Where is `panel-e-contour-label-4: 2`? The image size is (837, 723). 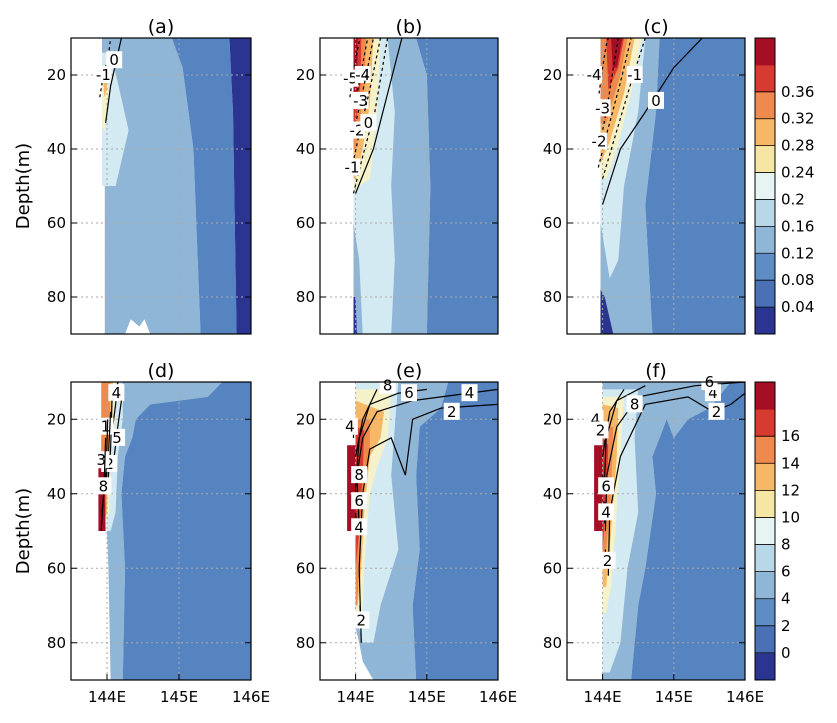 panel-e-contour-label-4: 2 is located at coordinates (362, 620).